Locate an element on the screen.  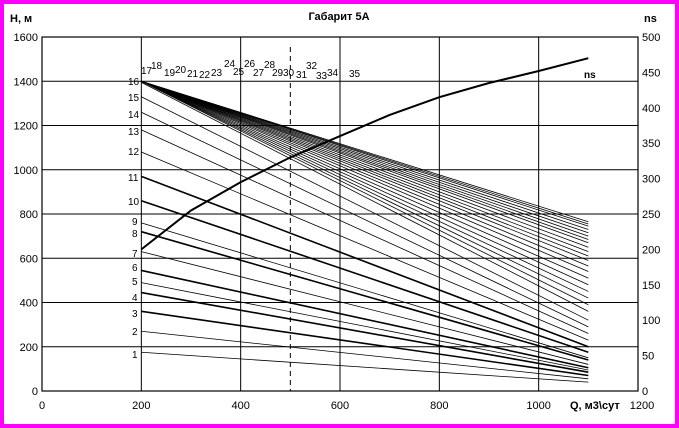
y-right-tick-label: 150 is located at coordinates (651, 286).